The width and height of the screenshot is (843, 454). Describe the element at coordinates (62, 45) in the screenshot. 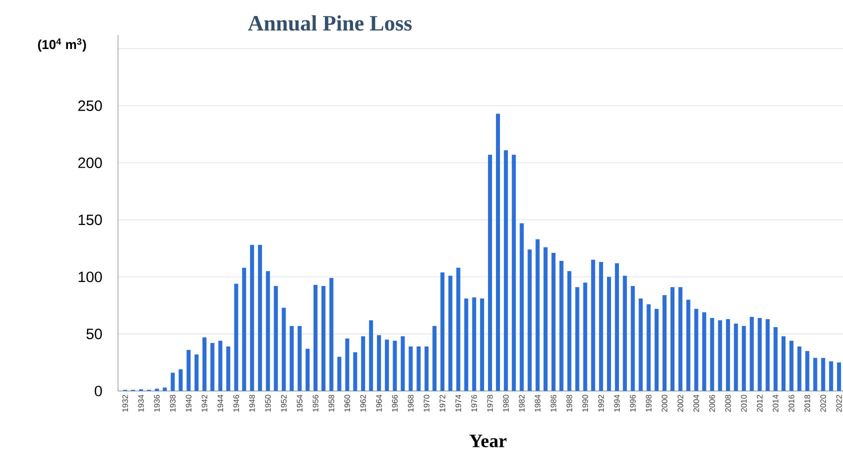

I see `y-axis-title: (10$^{4}$ m$^{3}$)` at that location.